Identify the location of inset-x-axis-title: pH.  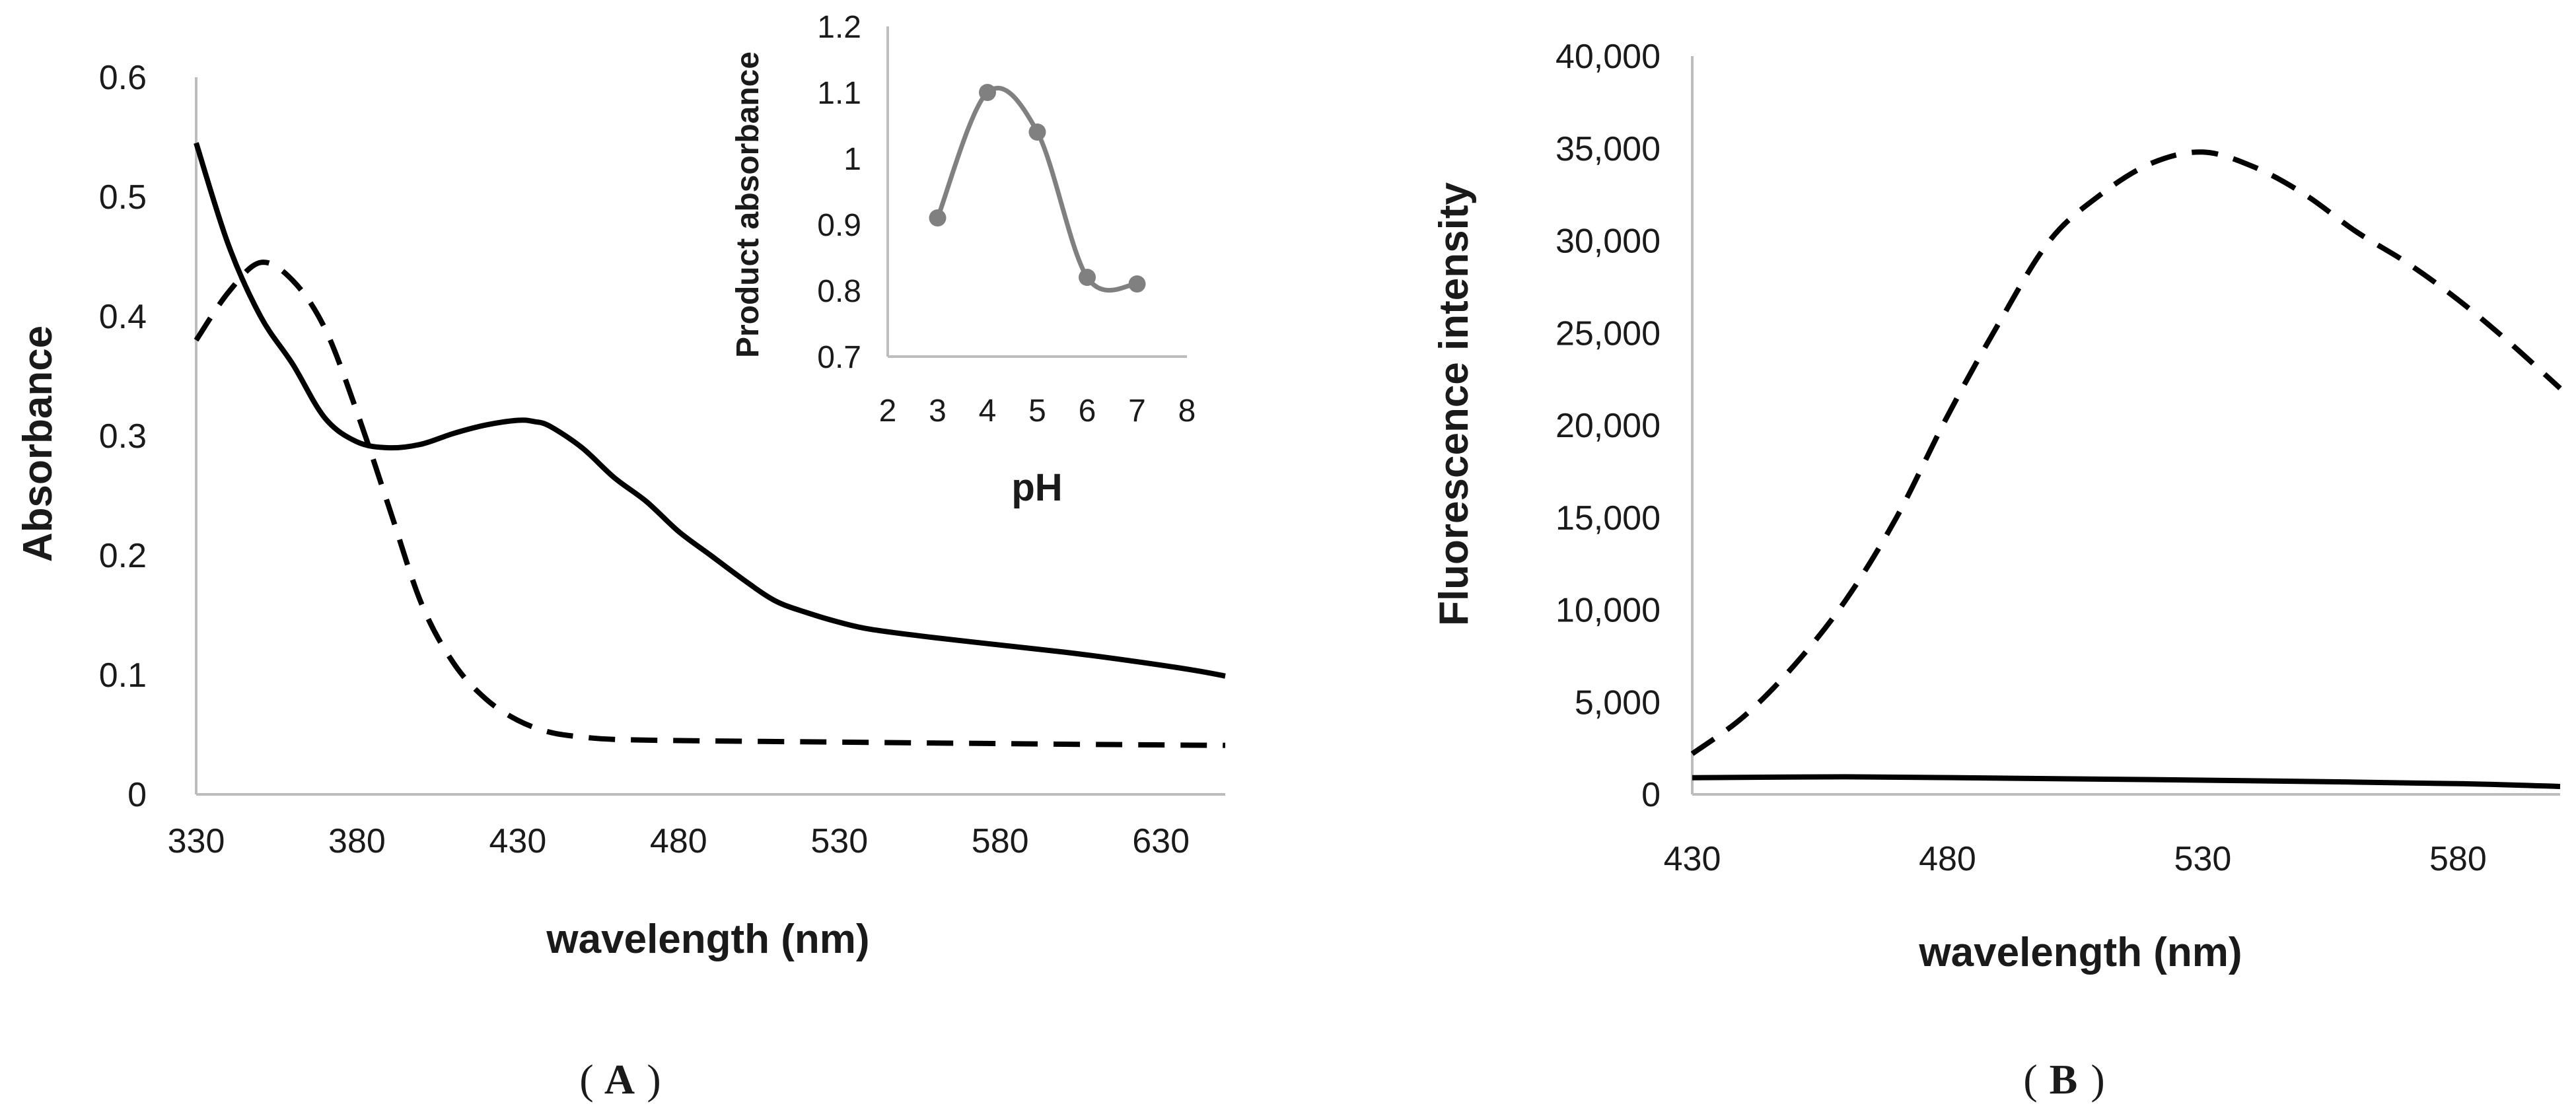
(1036, 487).